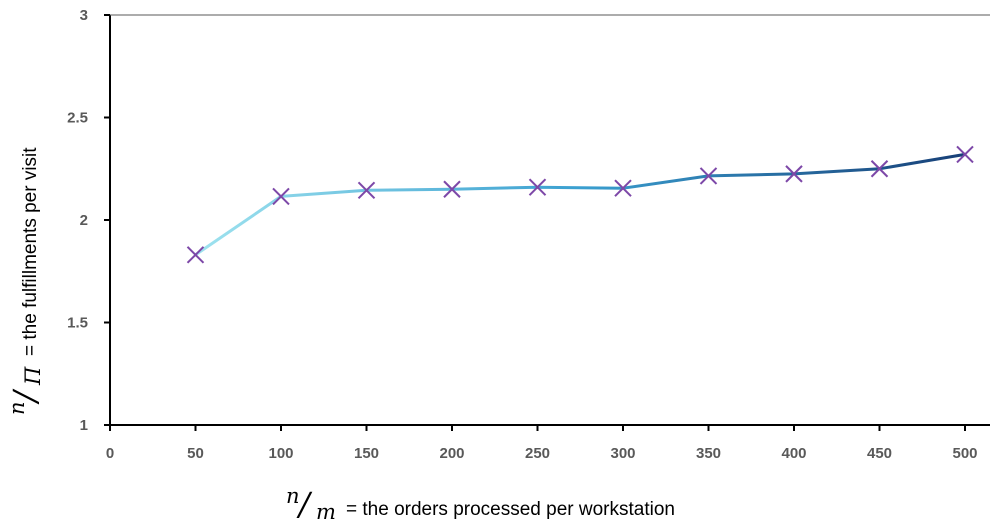 The width and height of the screenshot is (990, 524). What do you see at coordinates (366, 453) in the screenshot?
I see `x-tick-label: 150` at bounding box center [366, 453].